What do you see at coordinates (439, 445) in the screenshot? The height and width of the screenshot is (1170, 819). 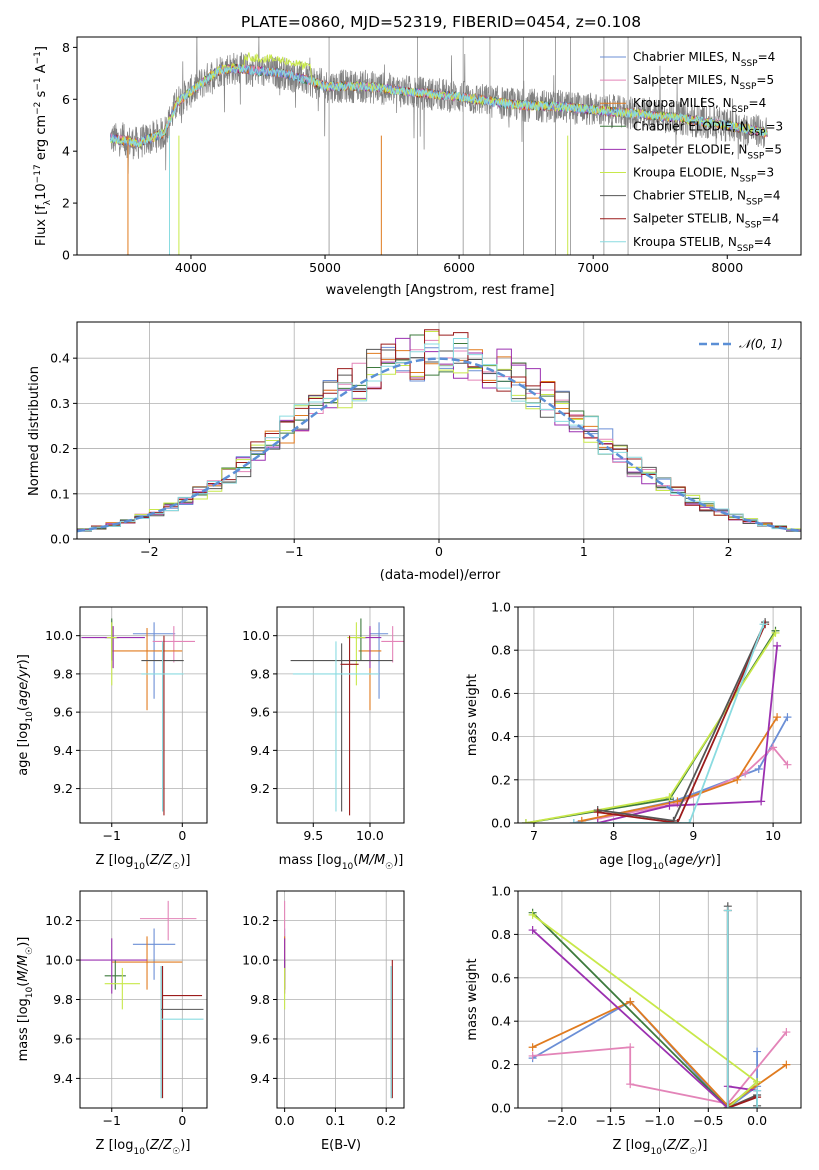 I see `normal-distribution-curve` at bounding box center [439, 445].